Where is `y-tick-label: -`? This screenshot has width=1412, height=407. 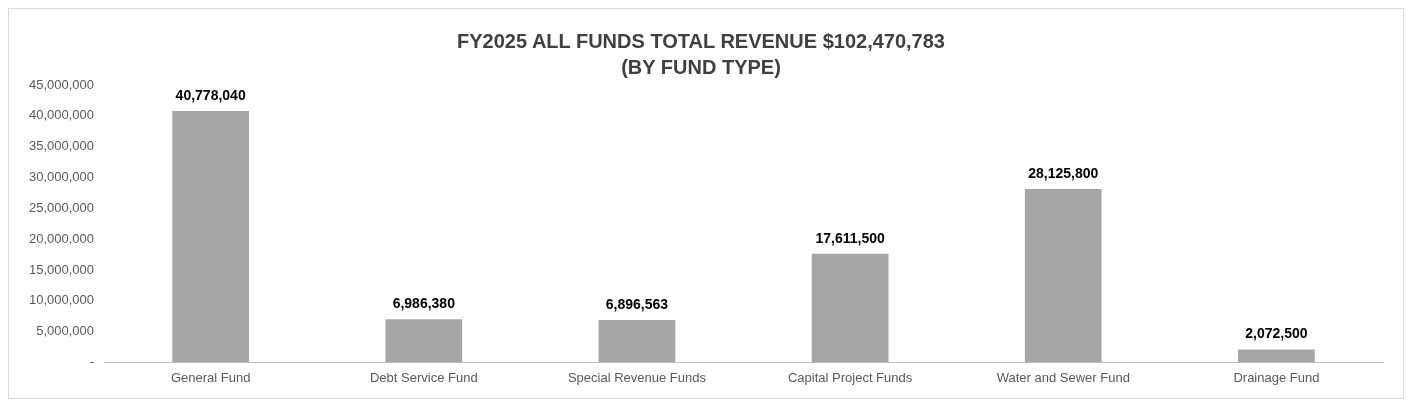 y-tick-label: - is located at coordinates (92, 361).